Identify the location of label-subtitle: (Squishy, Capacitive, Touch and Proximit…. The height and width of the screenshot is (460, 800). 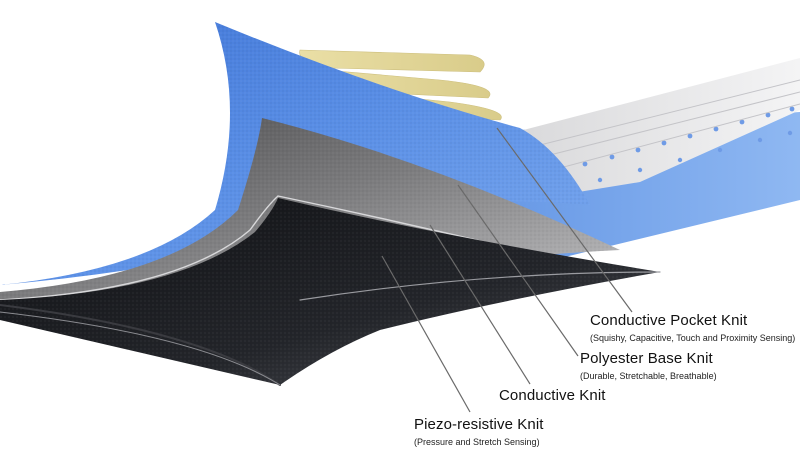
(693, 338).